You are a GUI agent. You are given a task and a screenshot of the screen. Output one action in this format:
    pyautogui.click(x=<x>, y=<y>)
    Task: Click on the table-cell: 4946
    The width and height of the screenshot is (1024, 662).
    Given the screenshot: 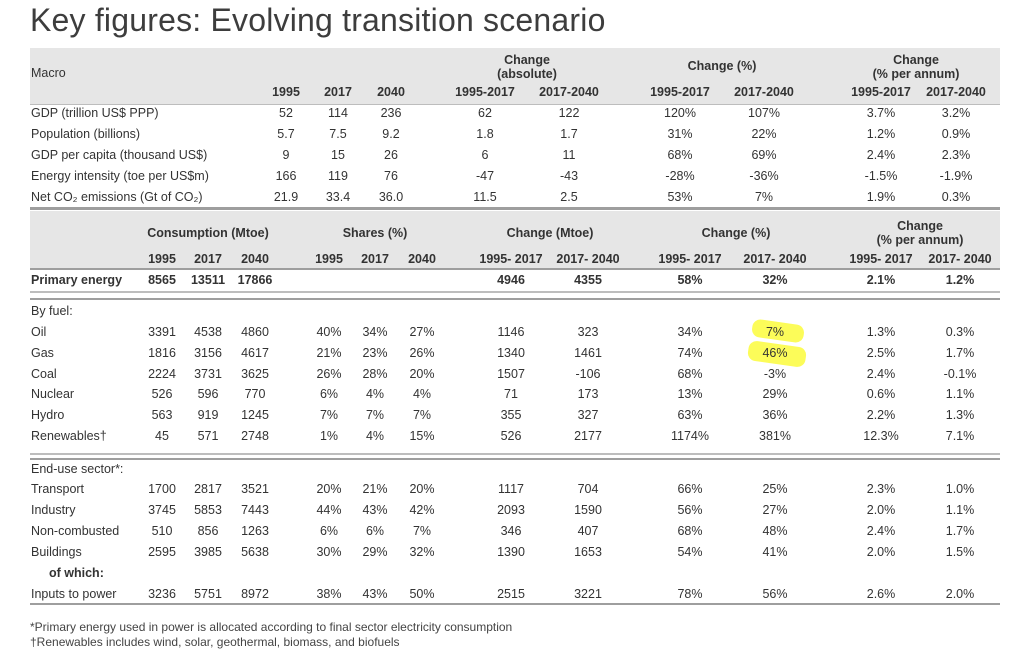 What is the action you would take?
    pyautogui.click(x=511, y=280)
    